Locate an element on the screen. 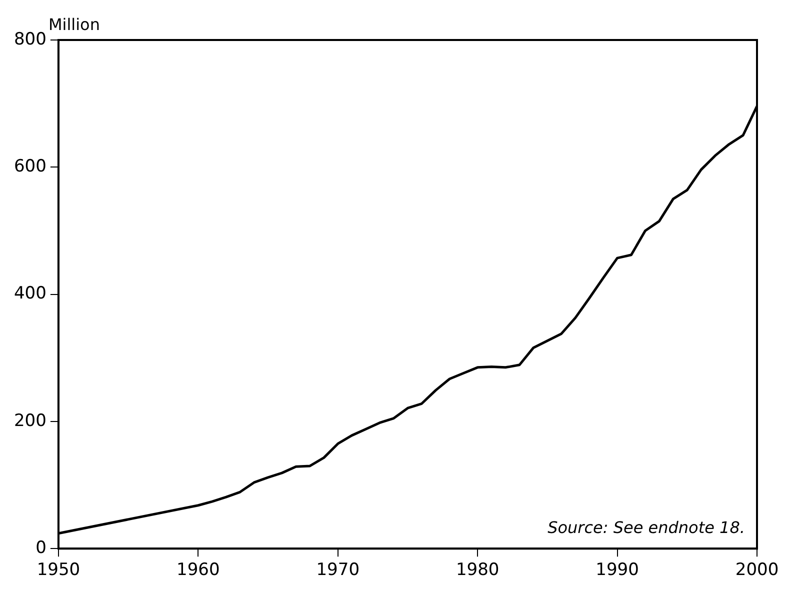  x-tick-label: 1970 is located at coordinates (338, 570).